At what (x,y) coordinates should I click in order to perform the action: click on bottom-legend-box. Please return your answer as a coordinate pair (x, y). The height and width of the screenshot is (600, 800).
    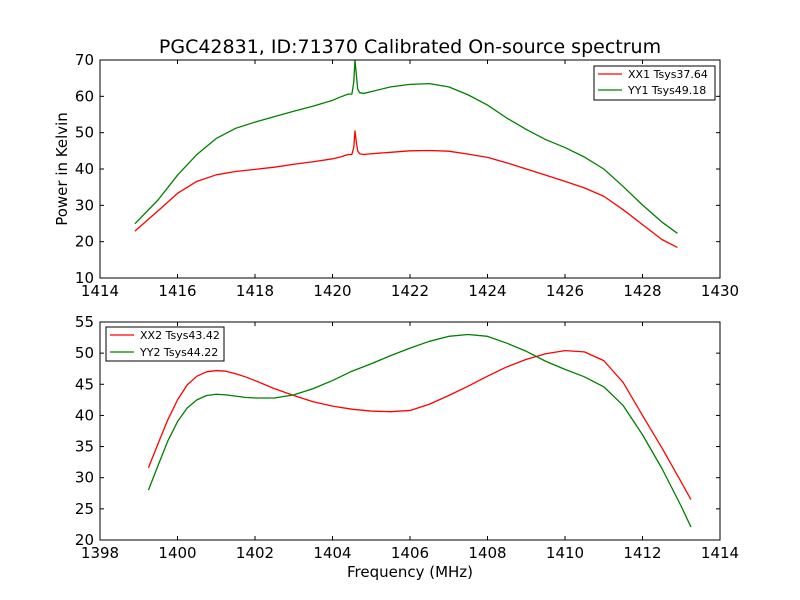
    Looking at the image, I should click on (165, 344).